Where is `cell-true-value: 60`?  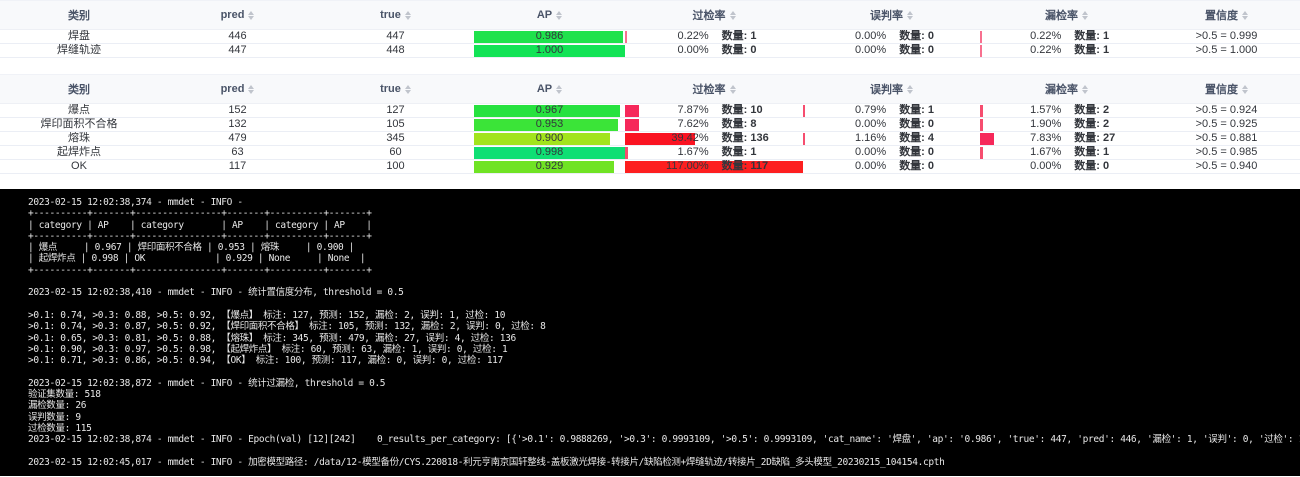
cell-true-value: 60 is located at coordinates (395, 152).